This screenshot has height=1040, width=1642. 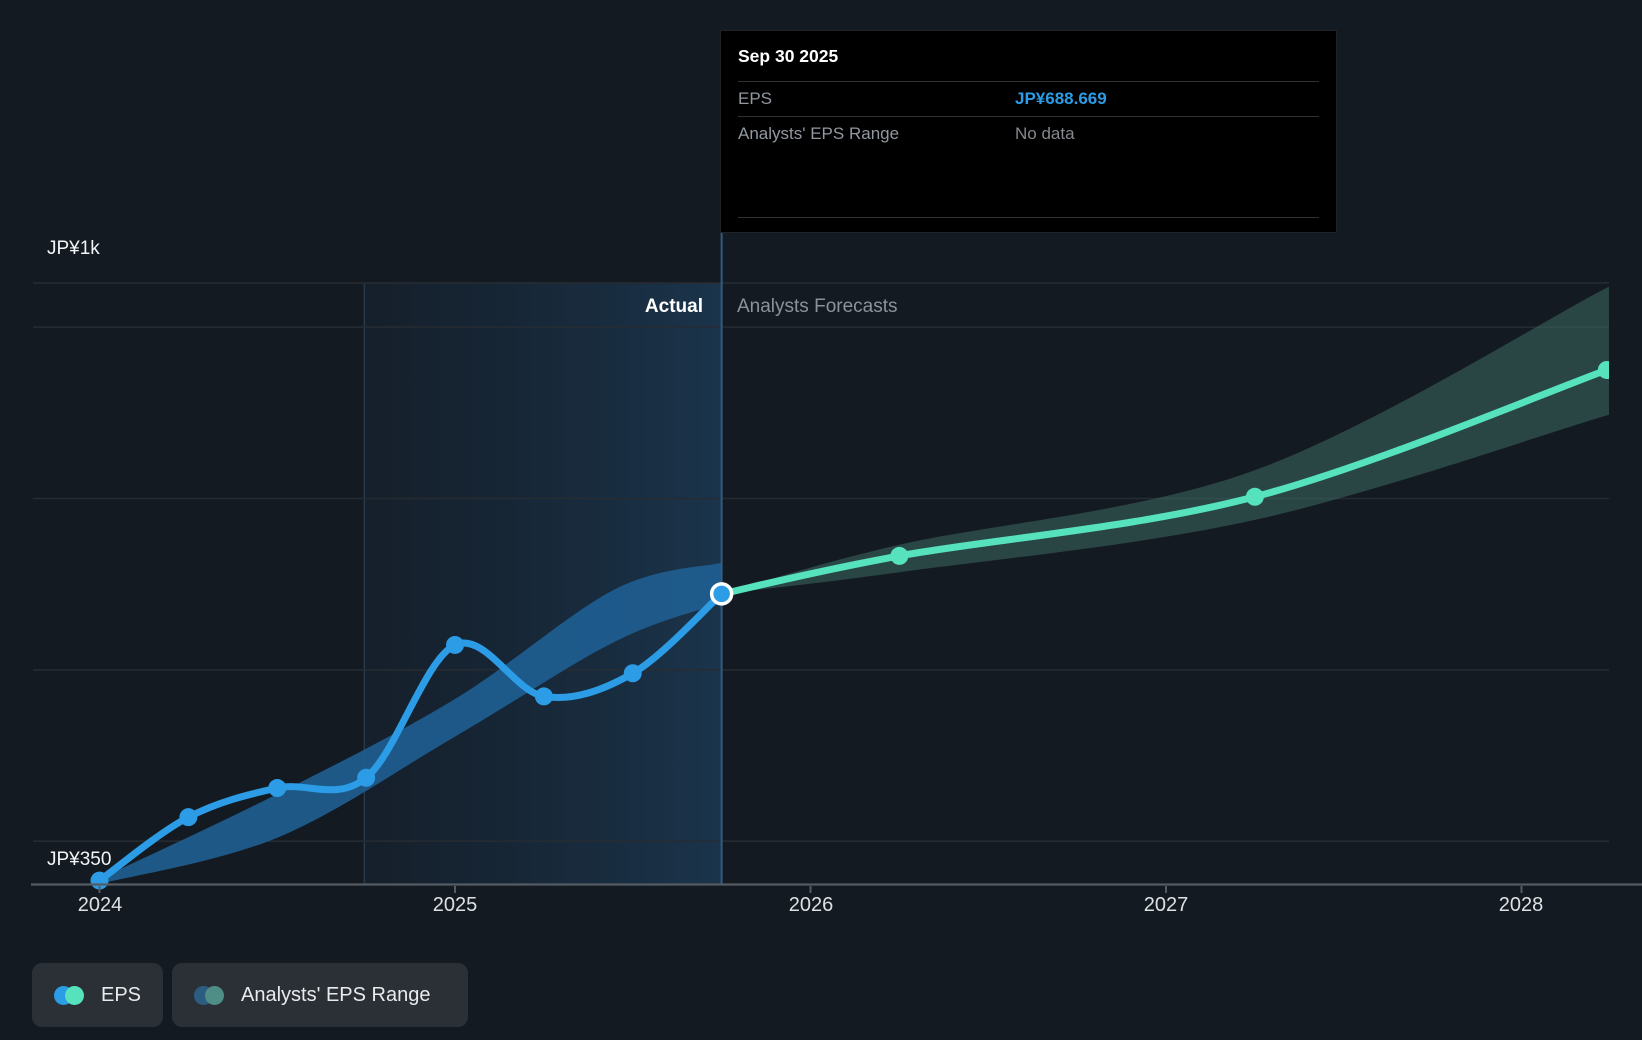 What do you see at coordinates (214, 995) in the screenshot?
I see `range-teal-dot-icon` at bounding box center [214, 995].